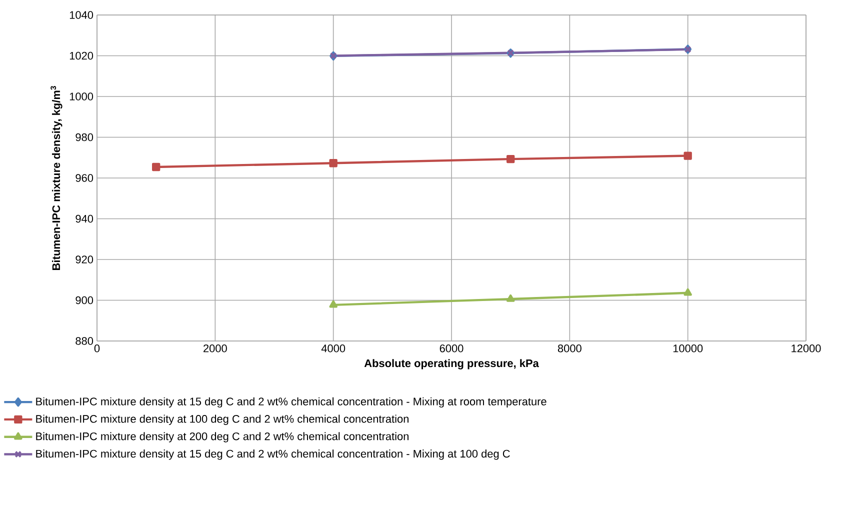 This screenshot has height=522, width=843. What do you see at coordinates (85, 218) in the screenshot?
I see `y-tick-label: 940` at bounding box center [85, 218].